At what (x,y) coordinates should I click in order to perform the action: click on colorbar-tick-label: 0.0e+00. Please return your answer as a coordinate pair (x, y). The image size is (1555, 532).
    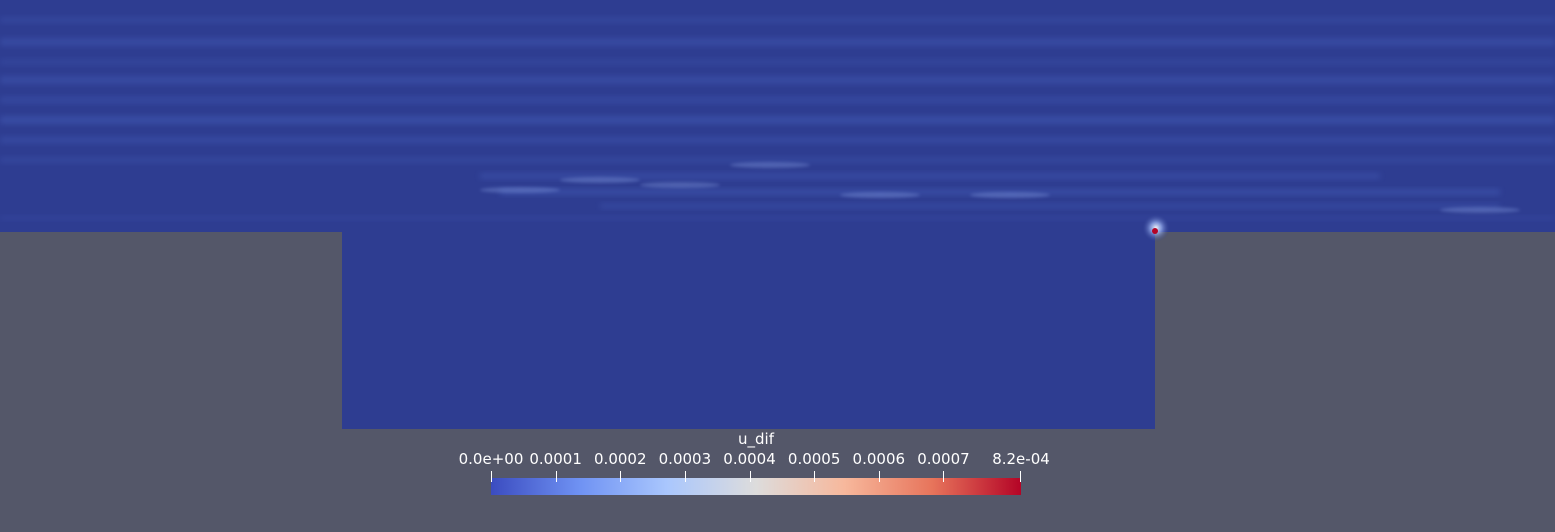
    Looking at the image, I should click on (491, 459).